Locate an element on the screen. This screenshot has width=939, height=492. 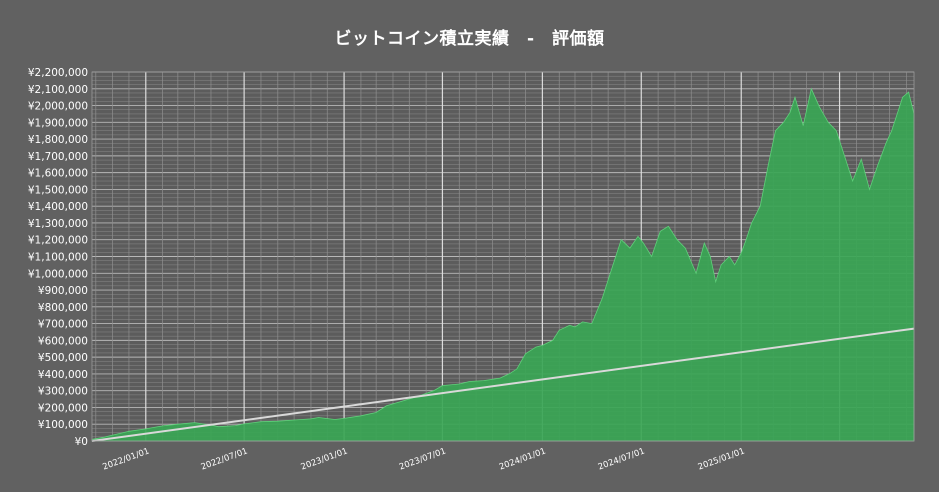
y-tick-label: ¥2,100,000 is located at coordinates (58, 90).